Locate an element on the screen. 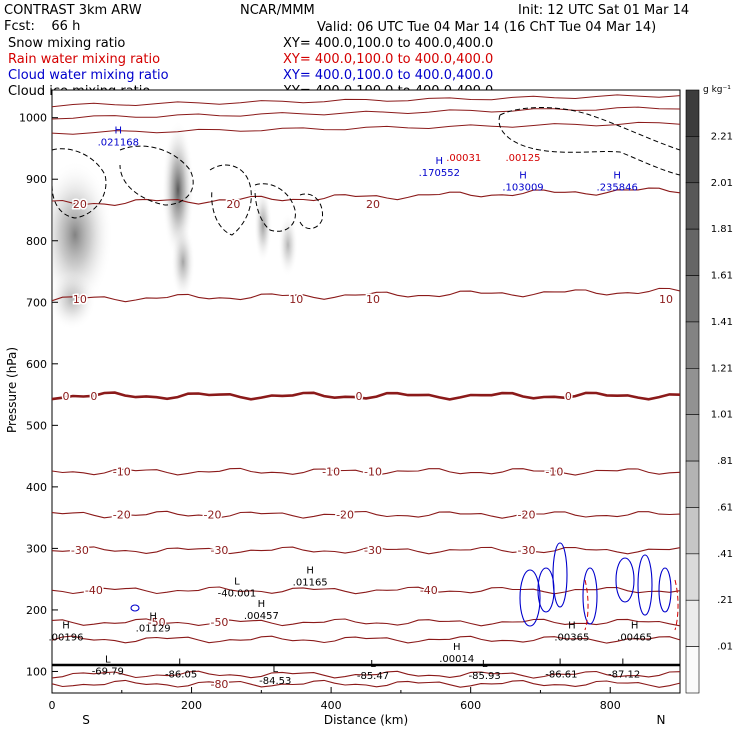 The image size is (740, 740). snow-plume-west-low is located at coordinates (74, 300).